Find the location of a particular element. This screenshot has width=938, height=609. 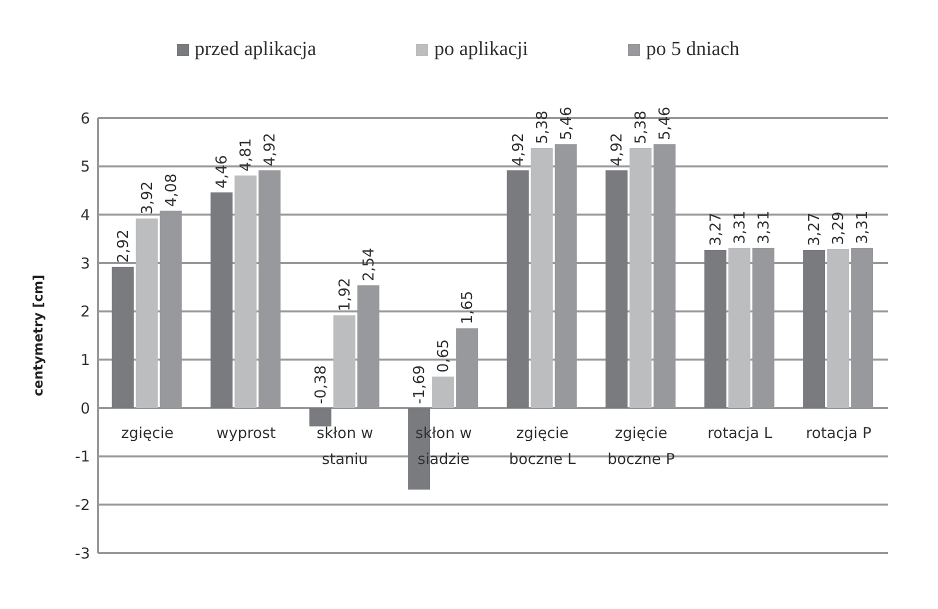

x-tick-label: zgięcie boczne P is located at coordinates (641, 446).